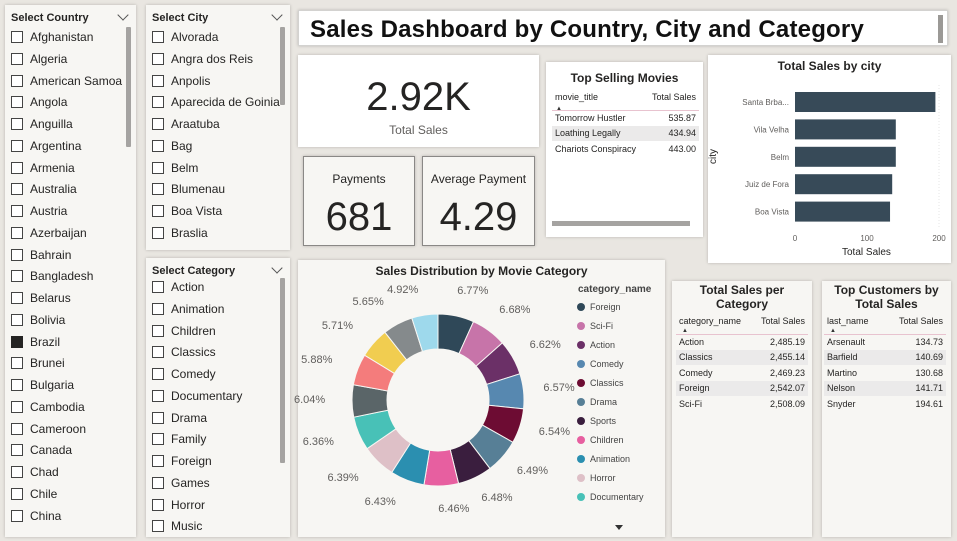 This screenshot has width=957, height=541. What do you see at coordinates (184, 374) in the screenshot?
I see `category-item: Comedy` at bounding box center [184, 374].